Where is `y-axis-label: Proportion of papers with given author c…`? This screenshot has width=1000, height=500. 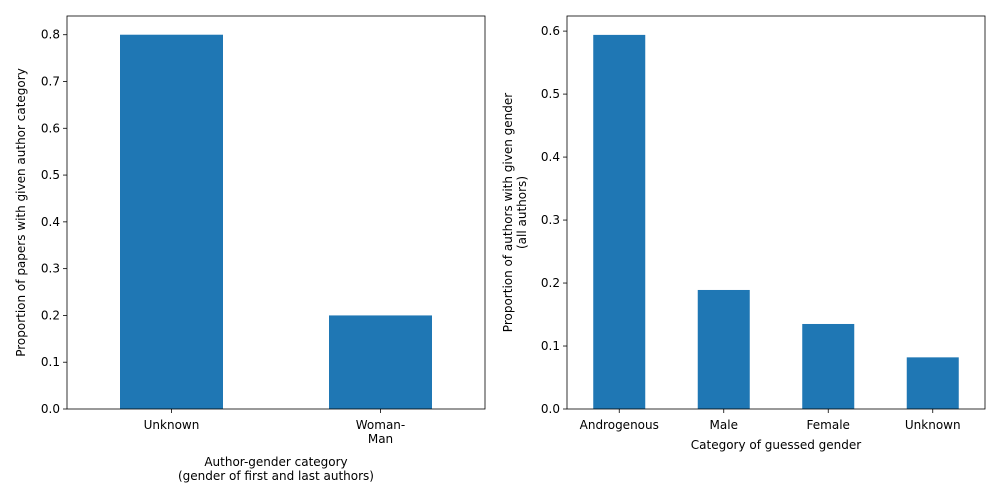
y-axis-label: Proportion of papers with given author c… is located at coordinates (21, 212).